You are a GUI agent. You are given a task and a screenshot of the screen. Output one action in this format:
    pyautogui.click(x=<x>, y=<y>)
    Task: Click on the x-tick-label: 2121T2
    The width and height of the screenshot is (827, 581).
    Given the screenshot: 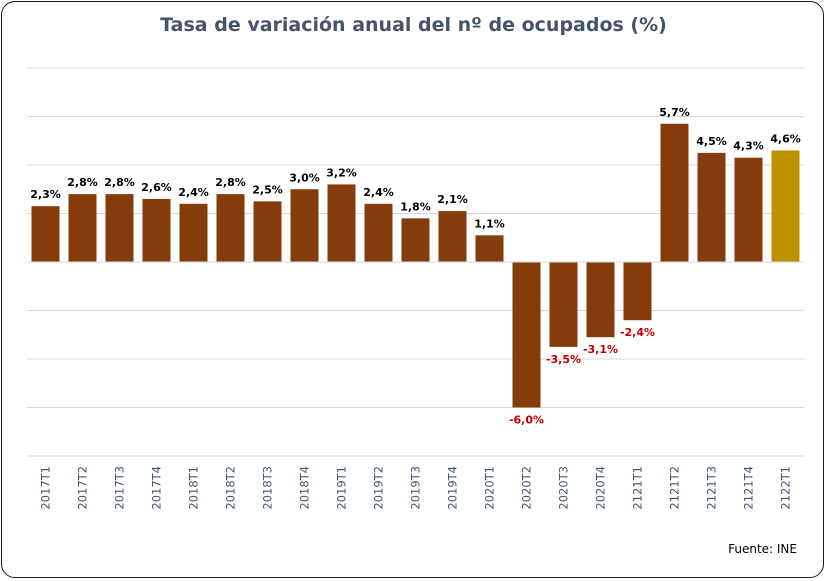 What is the action you would take?
    pyautogui.click(x=675, y=488)
    